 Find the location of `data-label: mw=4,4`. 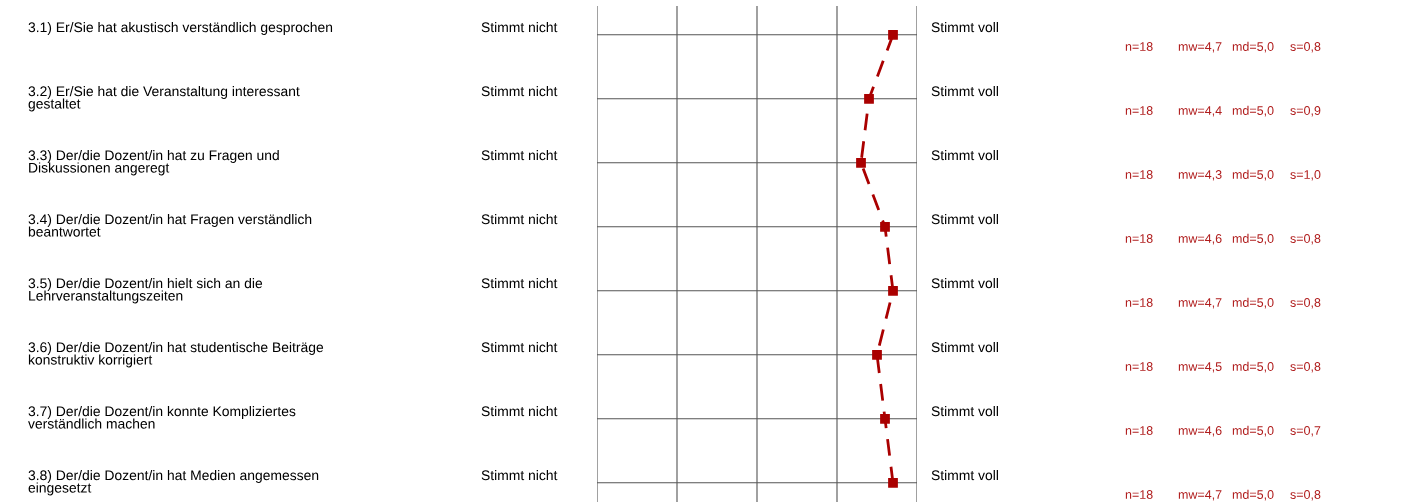

data-label: mw=4,4 is located at coordinates (1200, 111).